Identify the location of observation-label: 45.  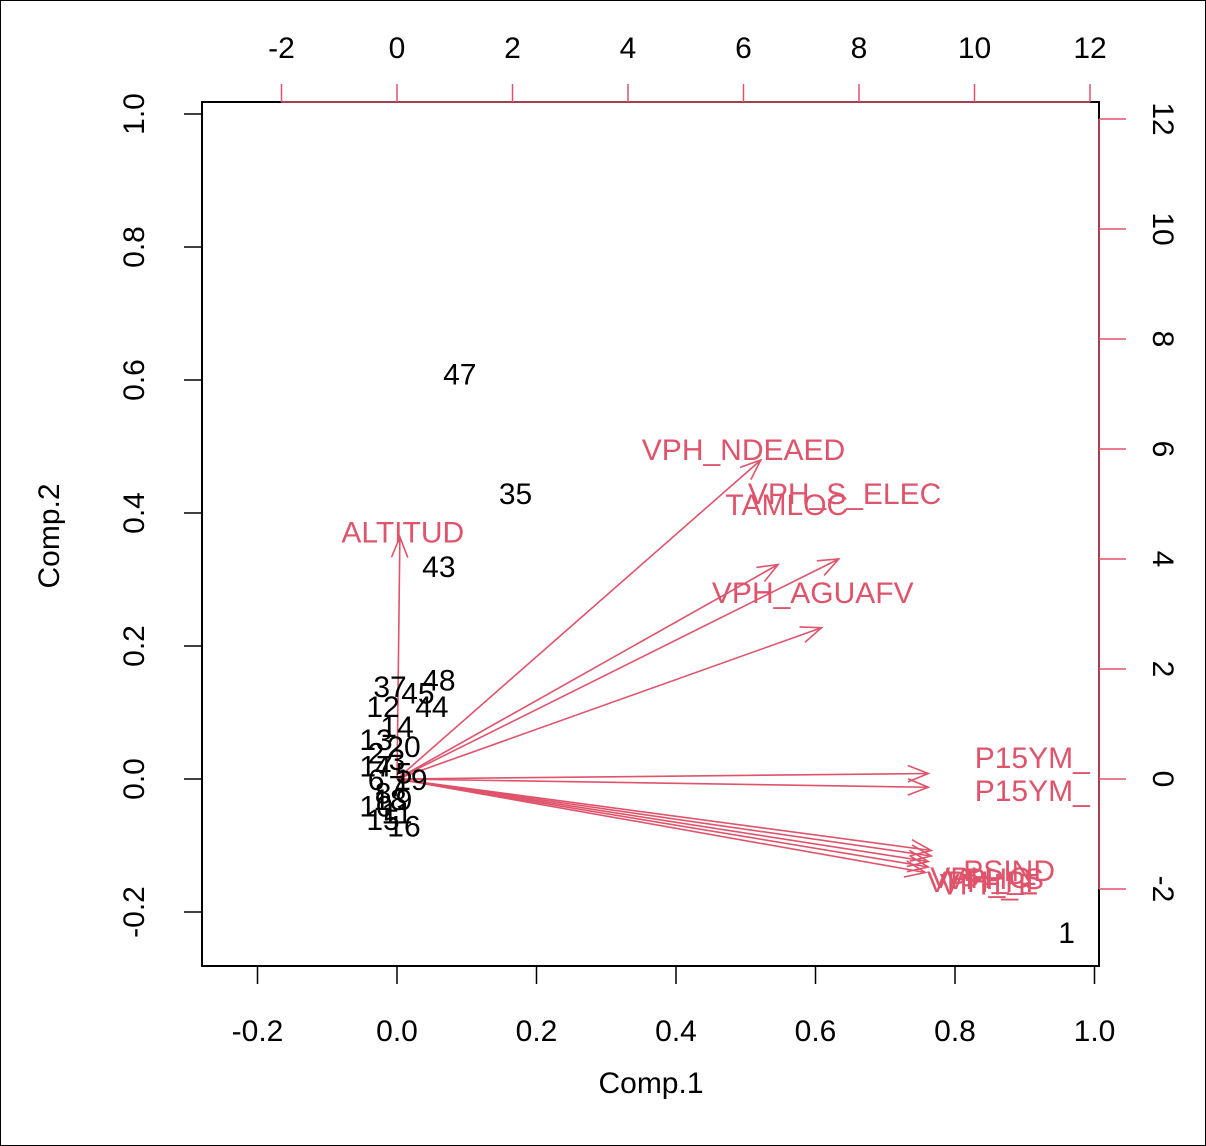
(417, 694).